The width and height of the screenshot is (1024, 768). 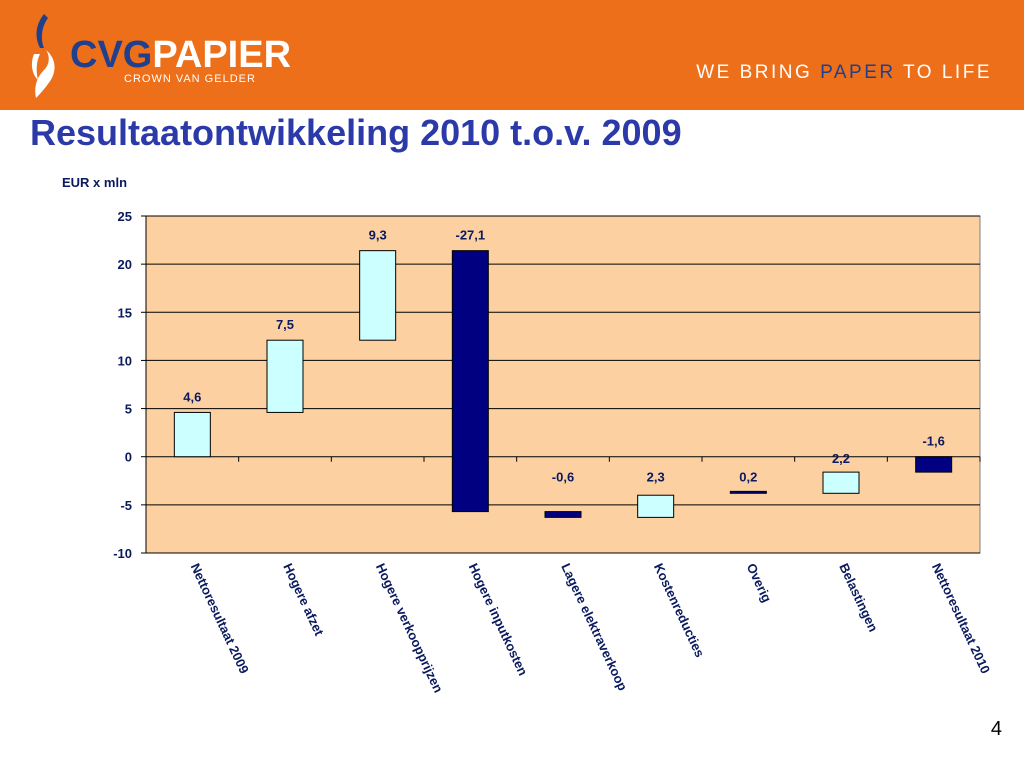 I want to click on category-label: Nettoresultaat 2010, so click(x=961, y=618).